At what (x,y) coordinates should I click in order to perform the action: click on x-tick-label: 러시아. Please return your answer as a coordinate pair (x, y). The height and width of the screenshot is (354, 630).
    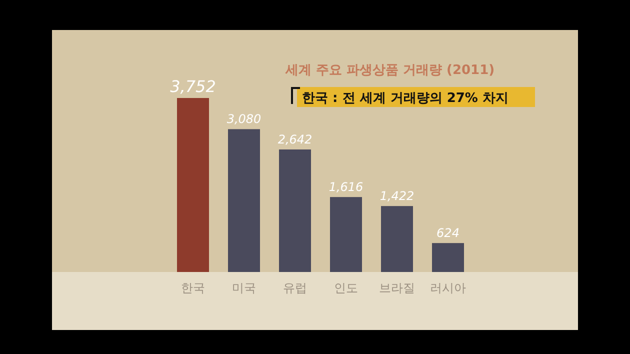
    Looking at the image, I should click on (448, 288).